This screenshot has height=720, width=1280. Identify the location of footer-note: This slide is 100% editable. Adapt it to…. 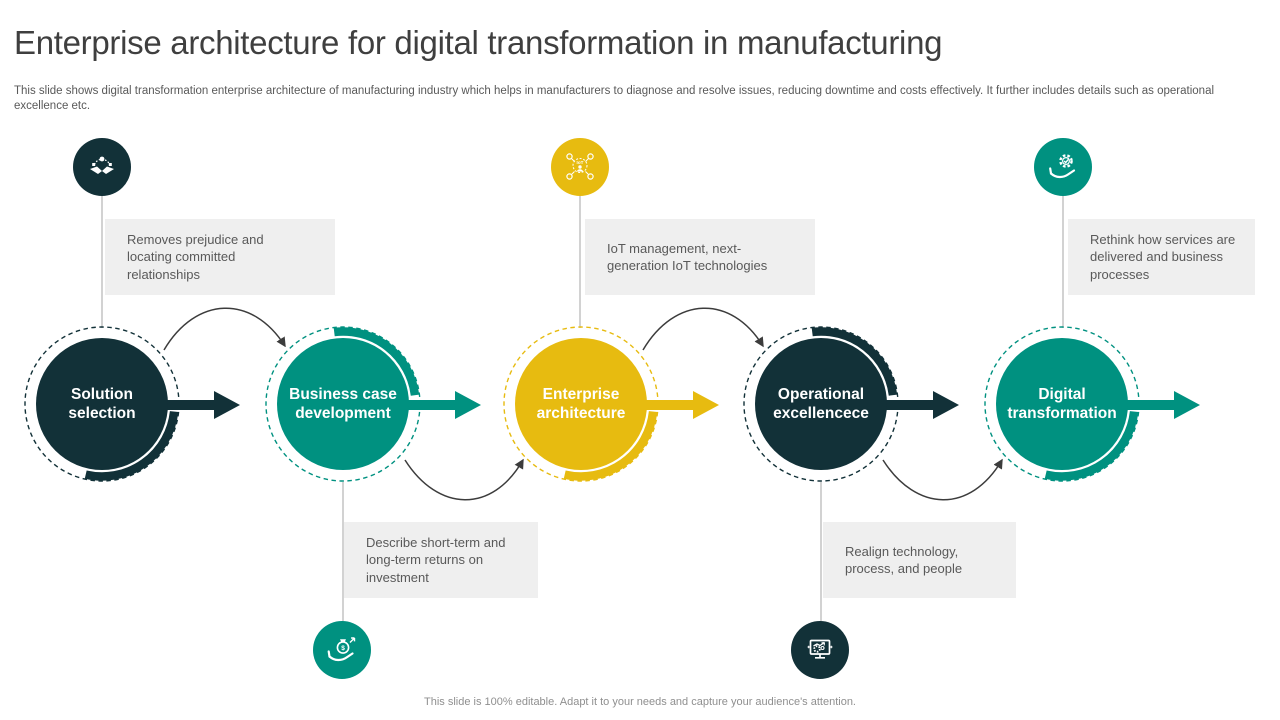
(640, 702).